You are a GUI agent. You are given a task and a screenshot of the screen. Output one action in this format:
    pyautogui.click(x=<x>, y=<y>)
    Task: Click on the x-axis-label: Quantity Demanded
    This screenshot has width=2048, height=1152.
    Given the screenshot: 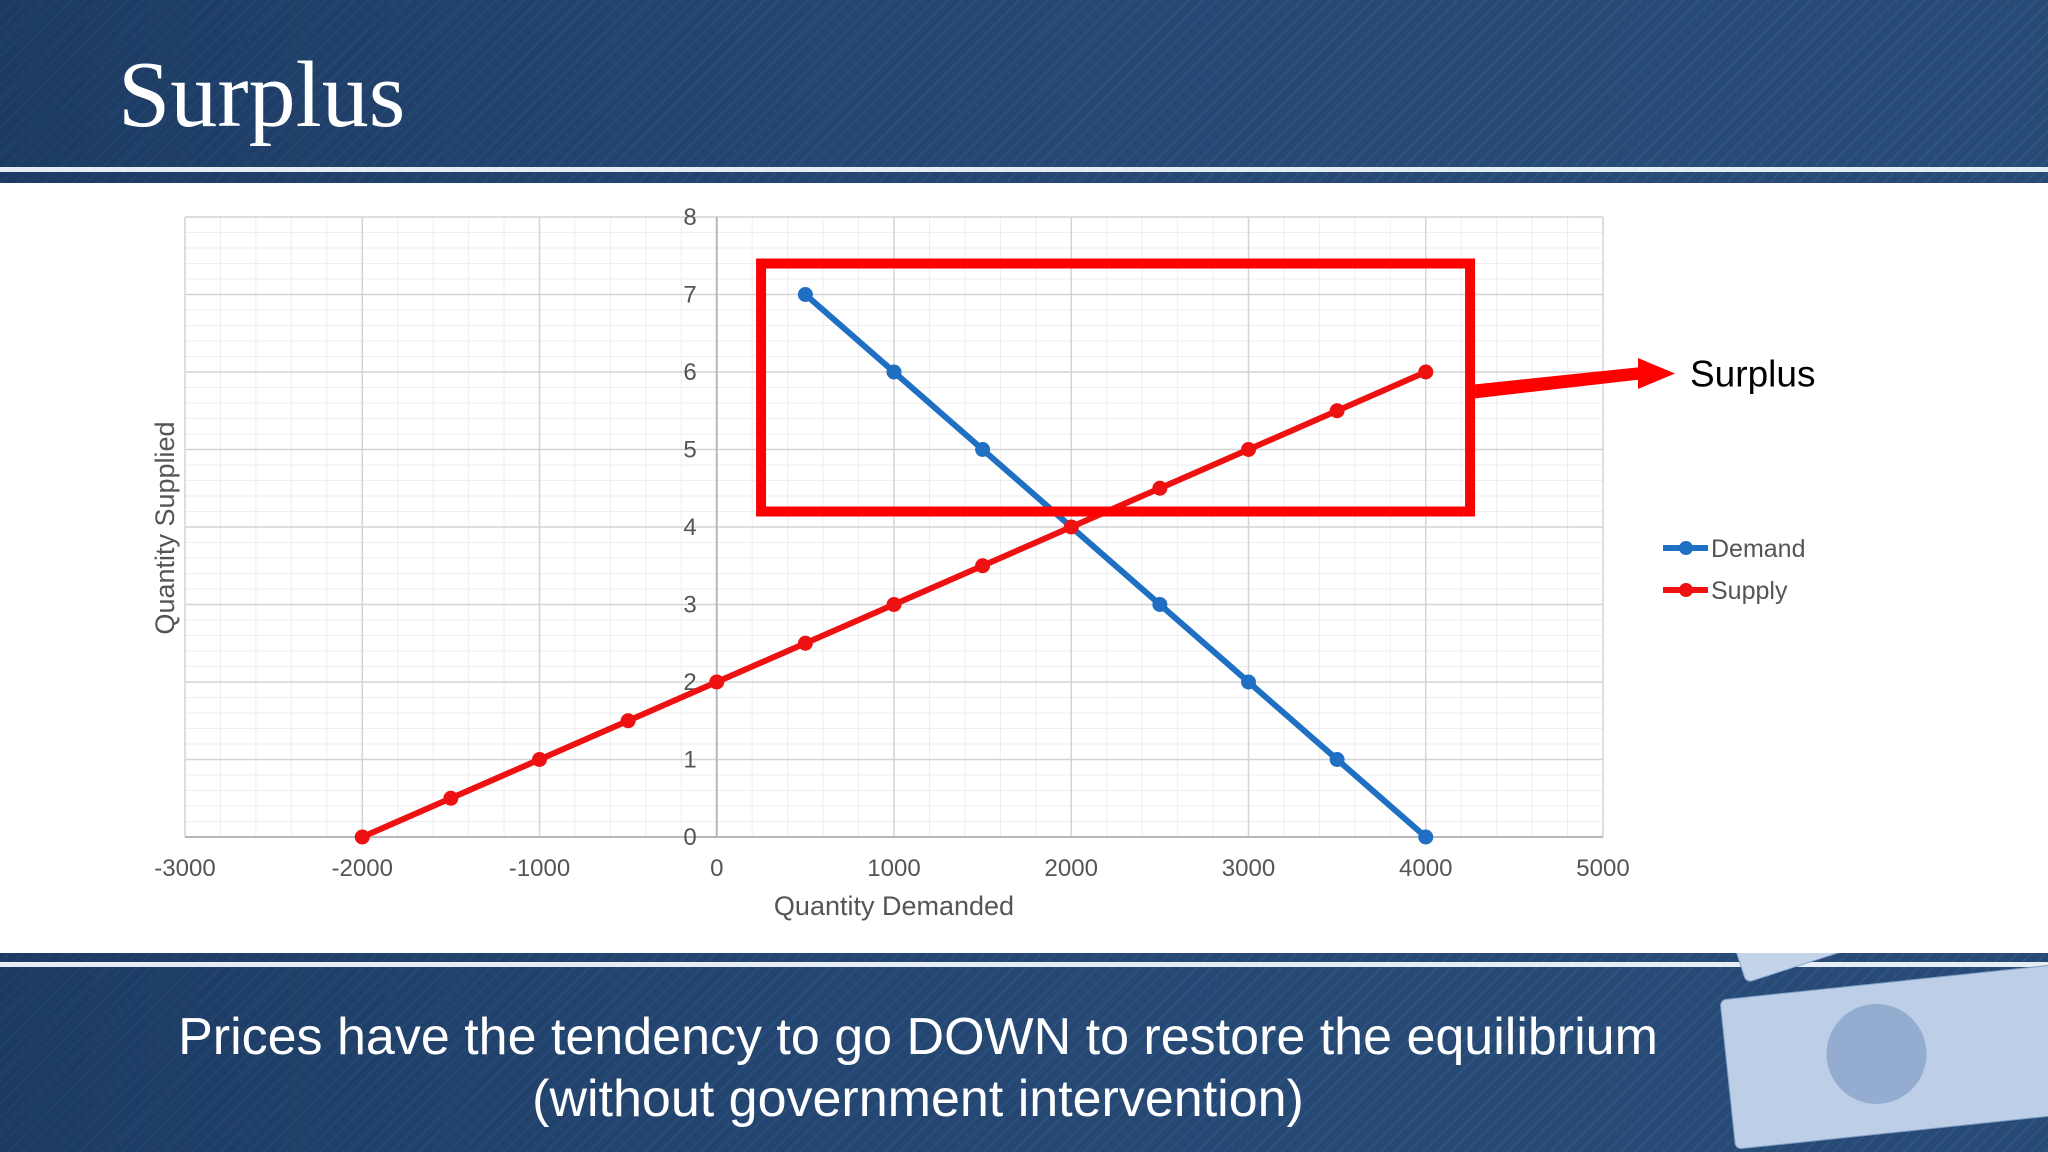 What is the action you would take?
    pyautogui.click(x=894, y=906)
    